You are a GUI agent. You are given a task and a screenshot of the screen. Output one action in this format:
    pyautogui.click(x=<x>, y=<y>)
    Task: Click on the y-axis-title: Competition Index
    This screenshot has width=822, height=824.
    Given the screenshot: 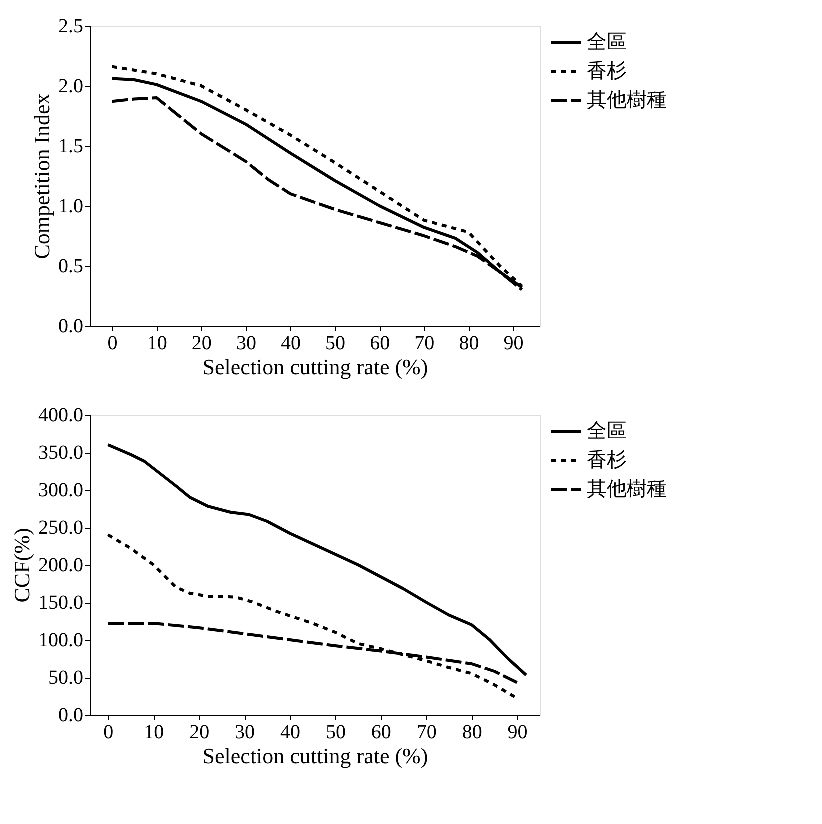 What is the action you would take?
    pyautogui.click(x=42, y=177)
    